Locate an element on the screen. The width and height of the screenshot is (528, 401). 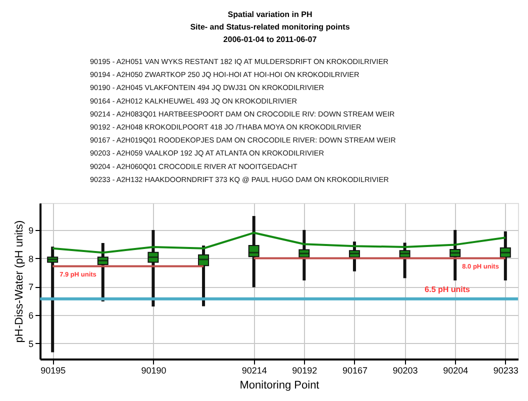
y-tick-label: 6 is located at coordinates (31, 315).